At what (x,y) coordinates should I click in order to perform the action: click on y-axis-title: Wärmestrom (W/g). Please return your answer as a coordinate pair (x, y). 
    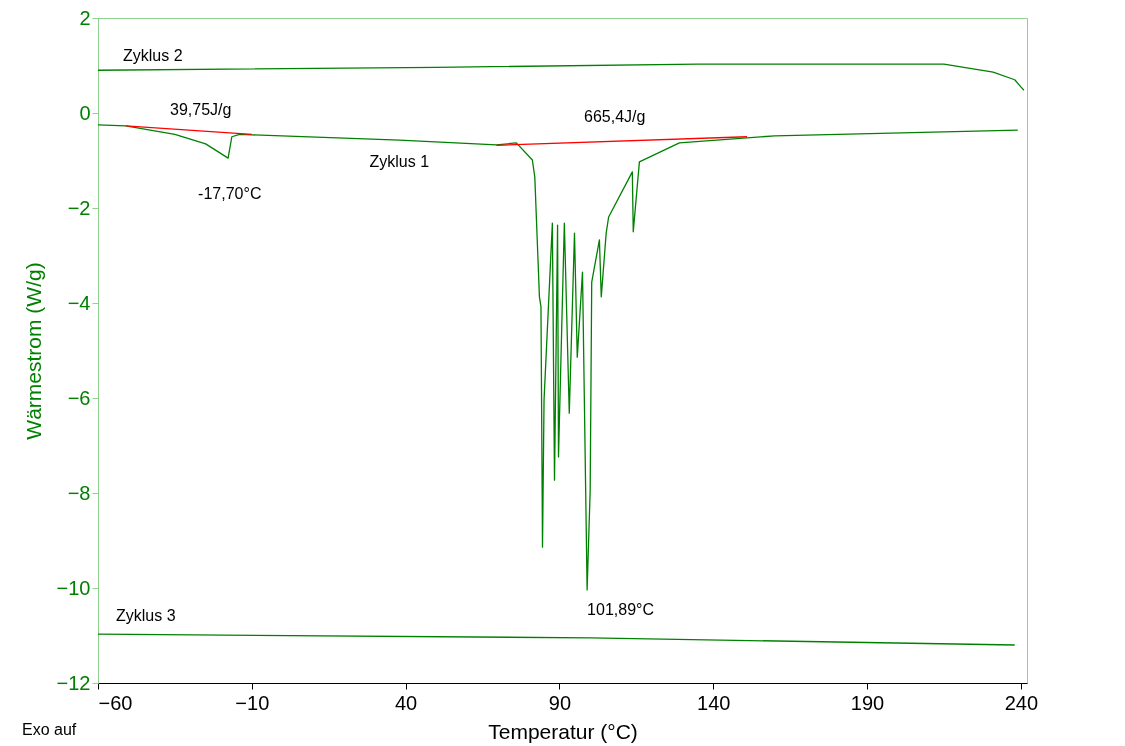
    Looking at the image, I should click on (33, 351).